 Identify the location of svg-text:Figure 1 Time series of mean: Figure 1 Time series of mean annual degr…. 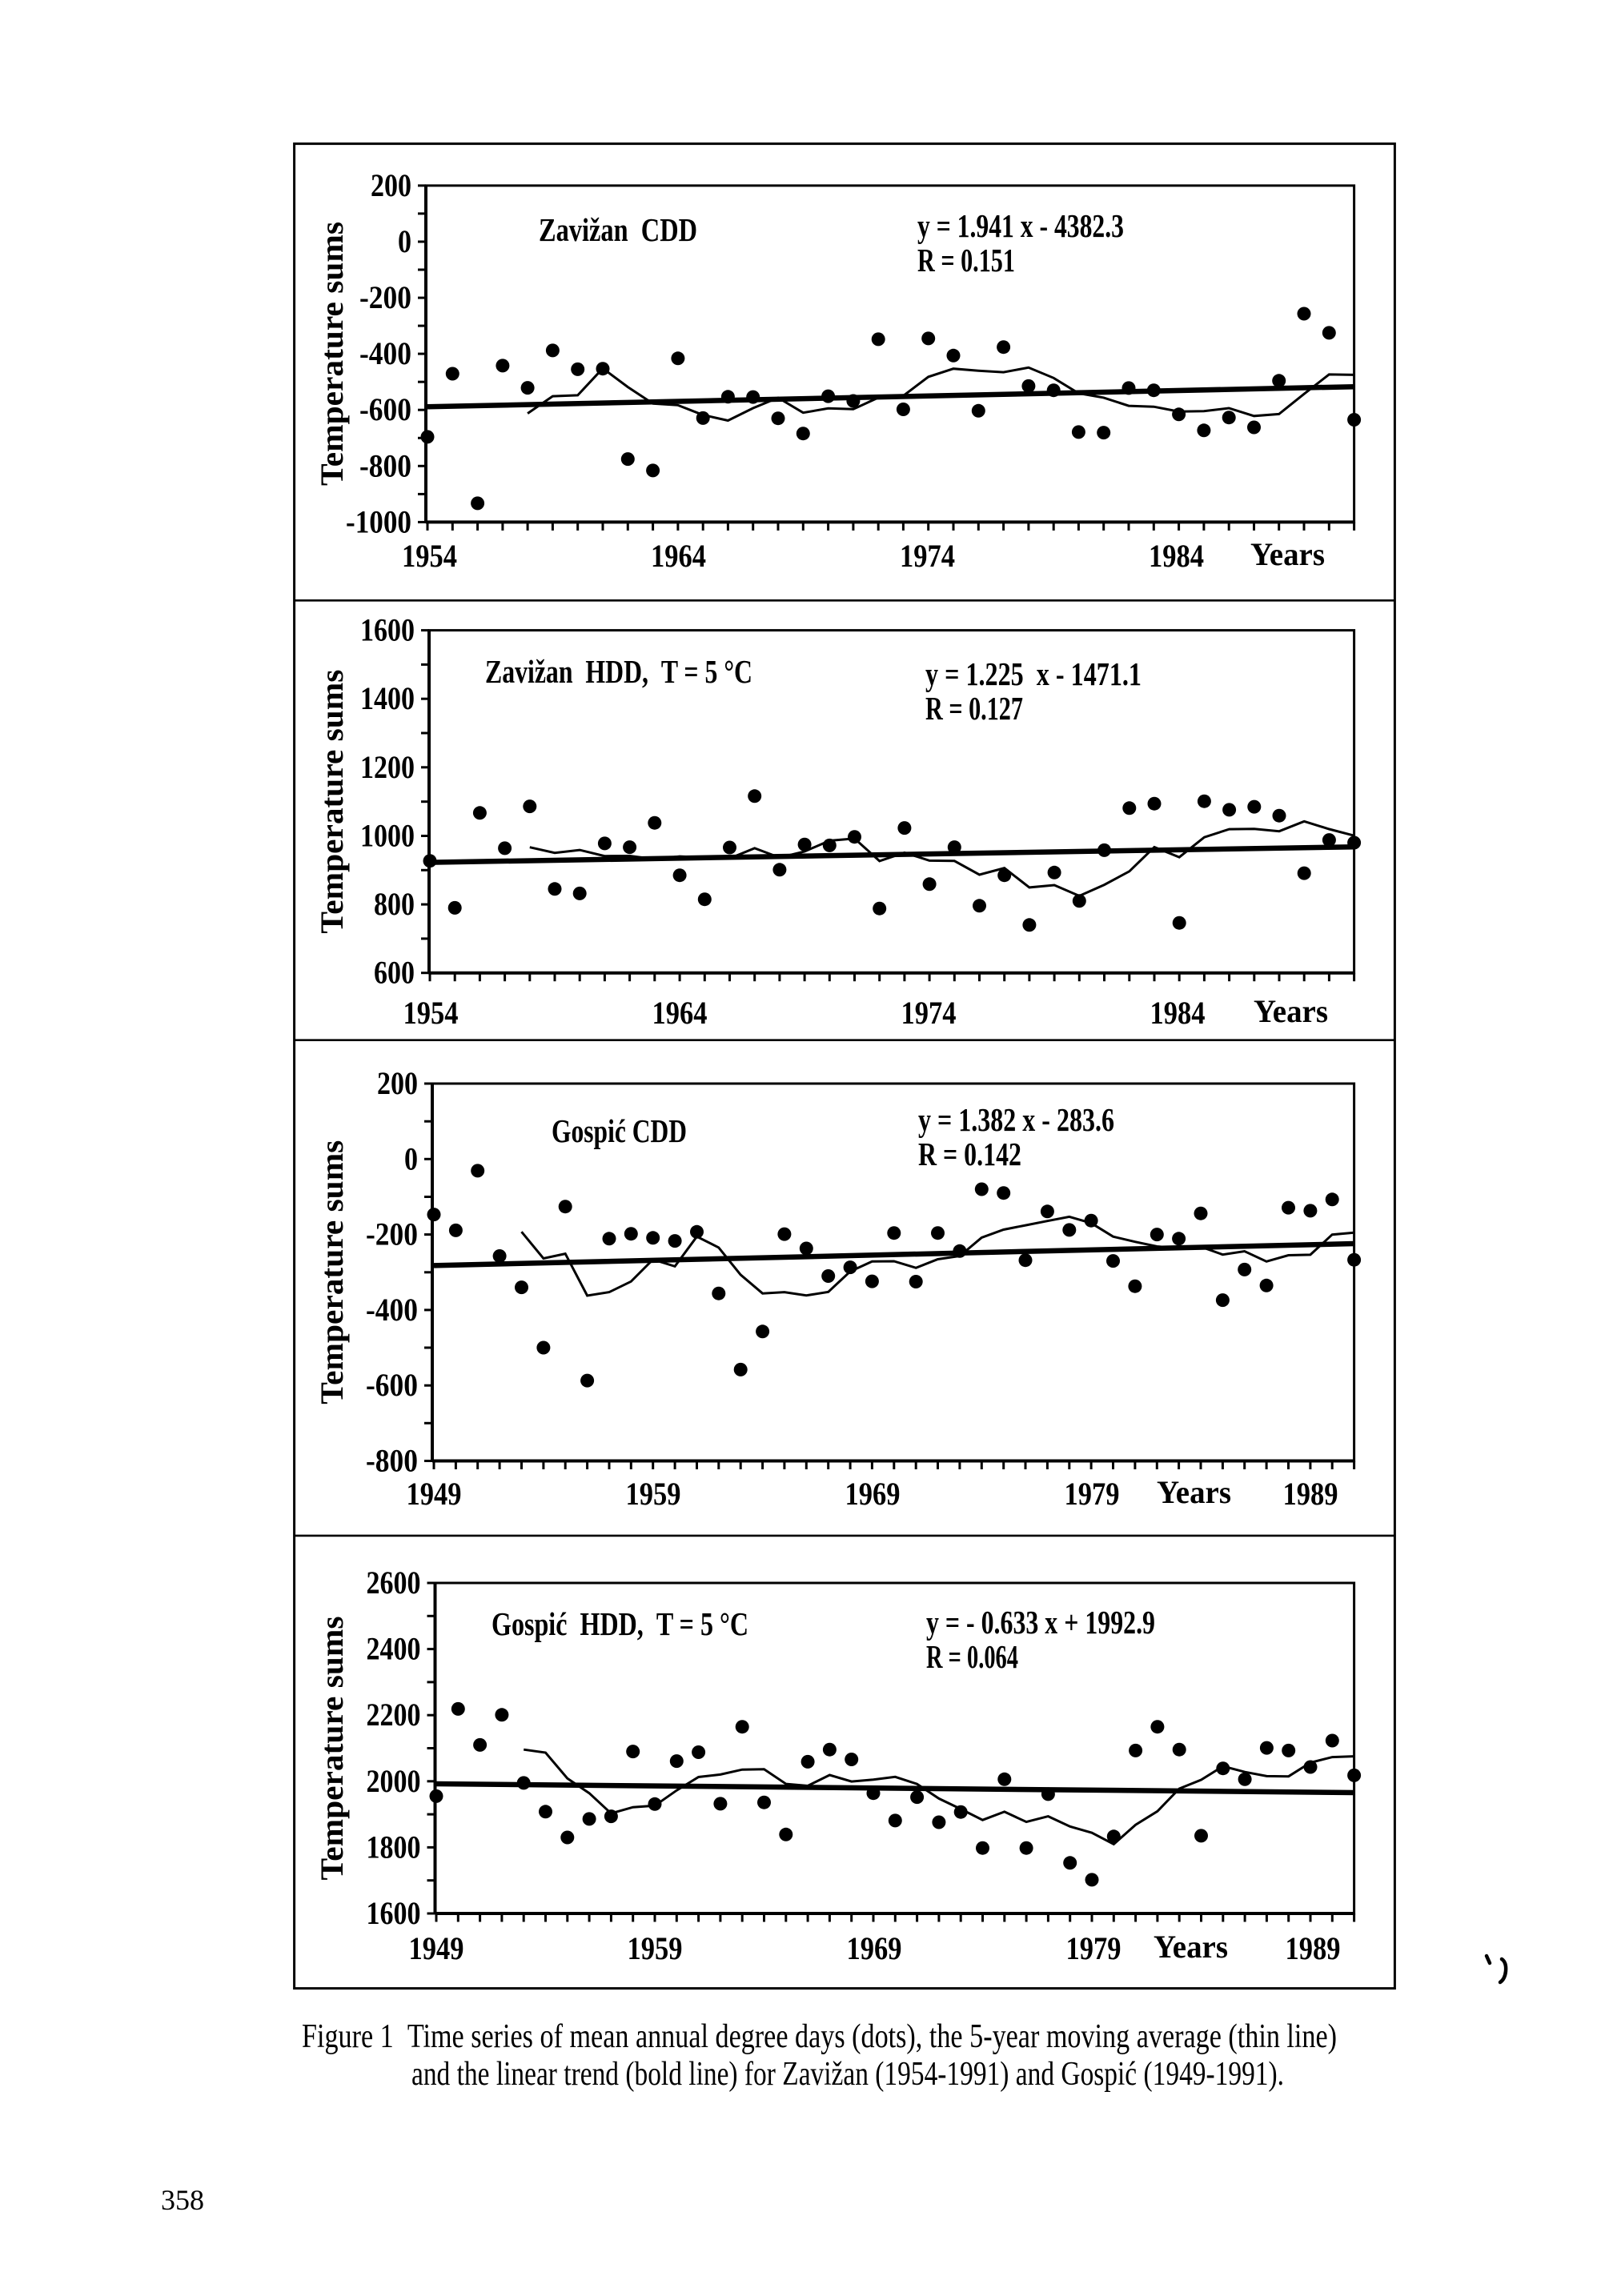
(819, 2036).